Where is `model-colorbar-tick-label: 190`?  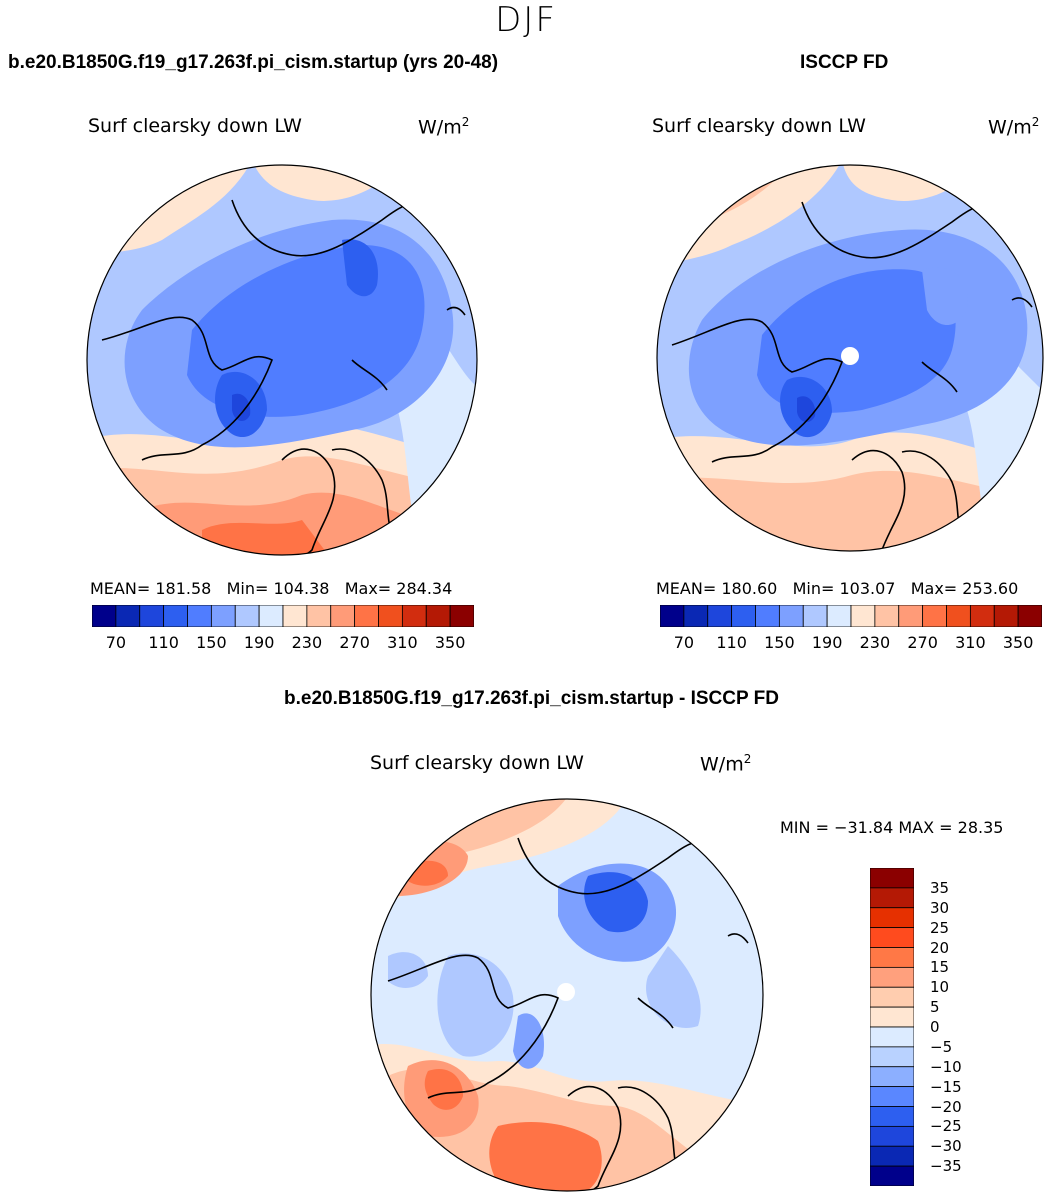 model-colorbar-tick-label: 190 is located at coordinates (259, 642).